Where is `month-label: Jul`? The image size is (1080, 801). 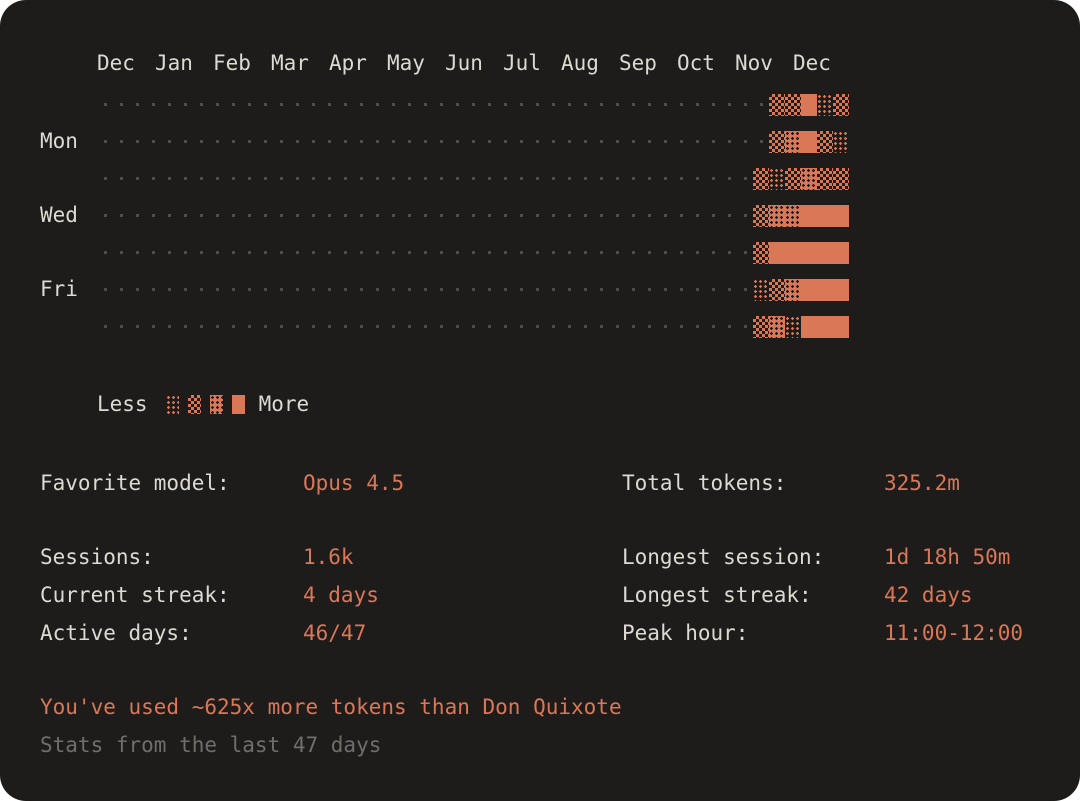
month-label: Jul is located at coordinates (522, 63).